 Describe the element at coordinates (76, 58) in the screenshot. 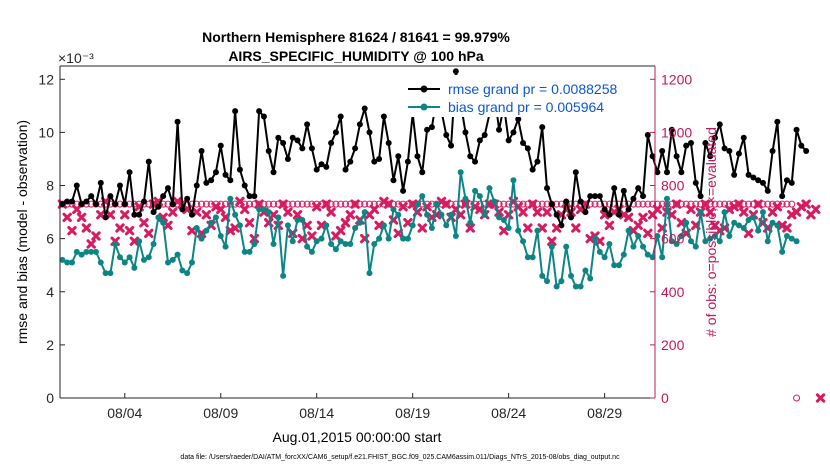

I see `y-exponent-label: ×10⁻³` at that location.